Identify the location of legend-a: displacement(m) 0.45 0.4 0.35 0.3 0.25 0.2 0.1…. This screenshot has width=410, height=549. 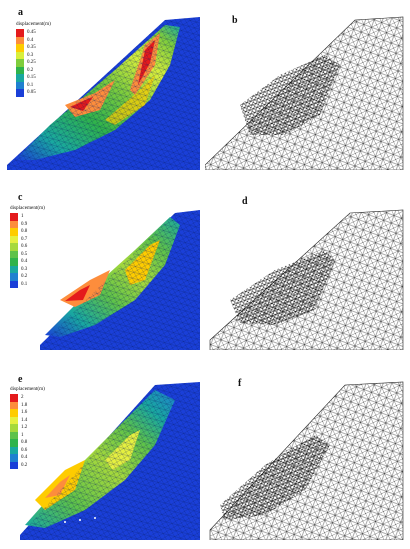
(41, 60).